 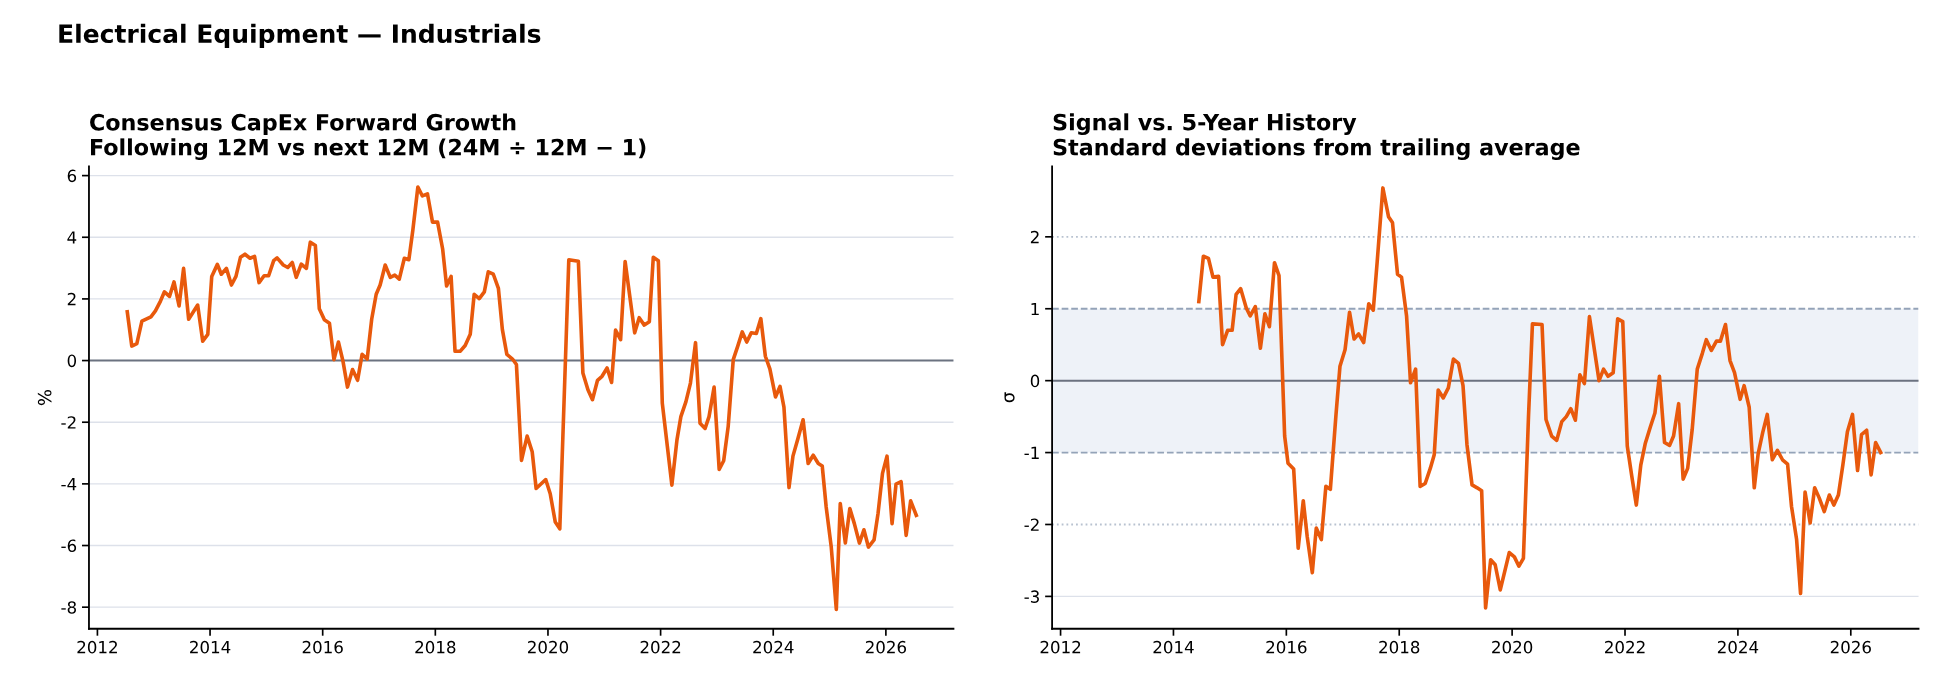 What do you see at coordinates (1031, 596) in the screenshot?
I see `y-tick-label: -3` at bounding box center [1031, 596].